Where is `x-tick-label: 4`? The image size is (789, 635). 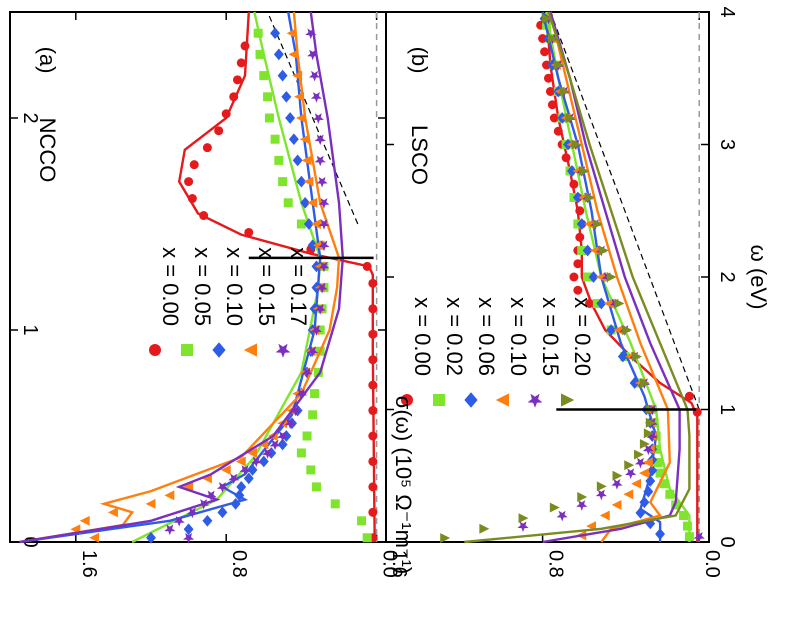 x-tick-label: 4 is located at coordinates (727, 11).